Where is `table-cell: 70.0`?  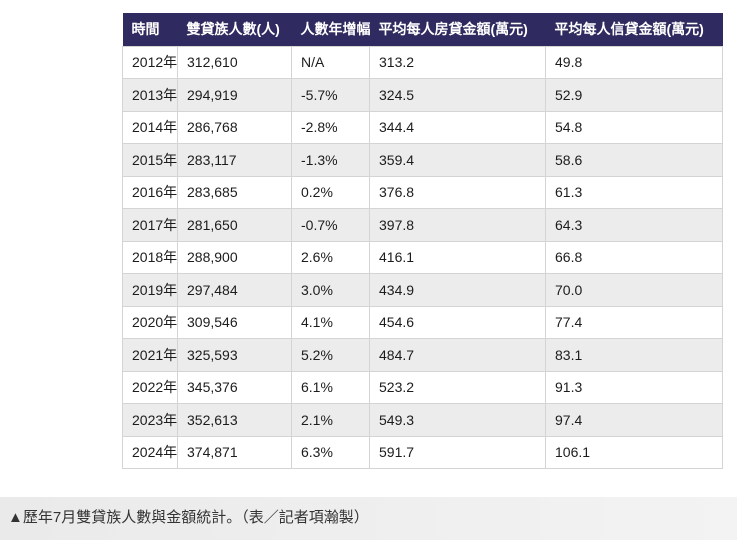 table-cell: 70.0 is located at coordinates (634, 290).